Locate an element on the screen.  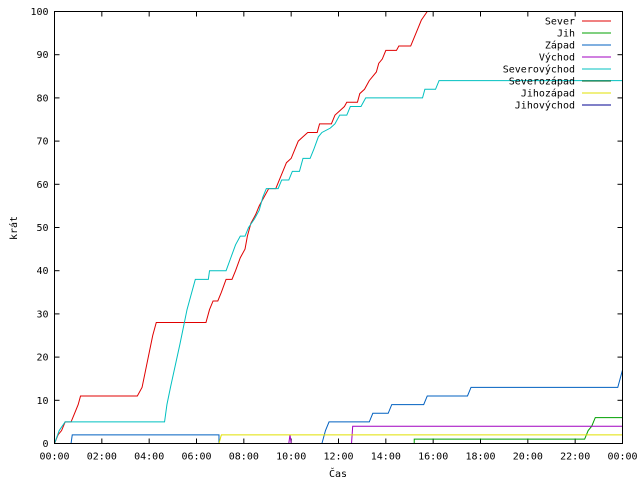
y-axis-title: krát is located at coordinates (14, 228).